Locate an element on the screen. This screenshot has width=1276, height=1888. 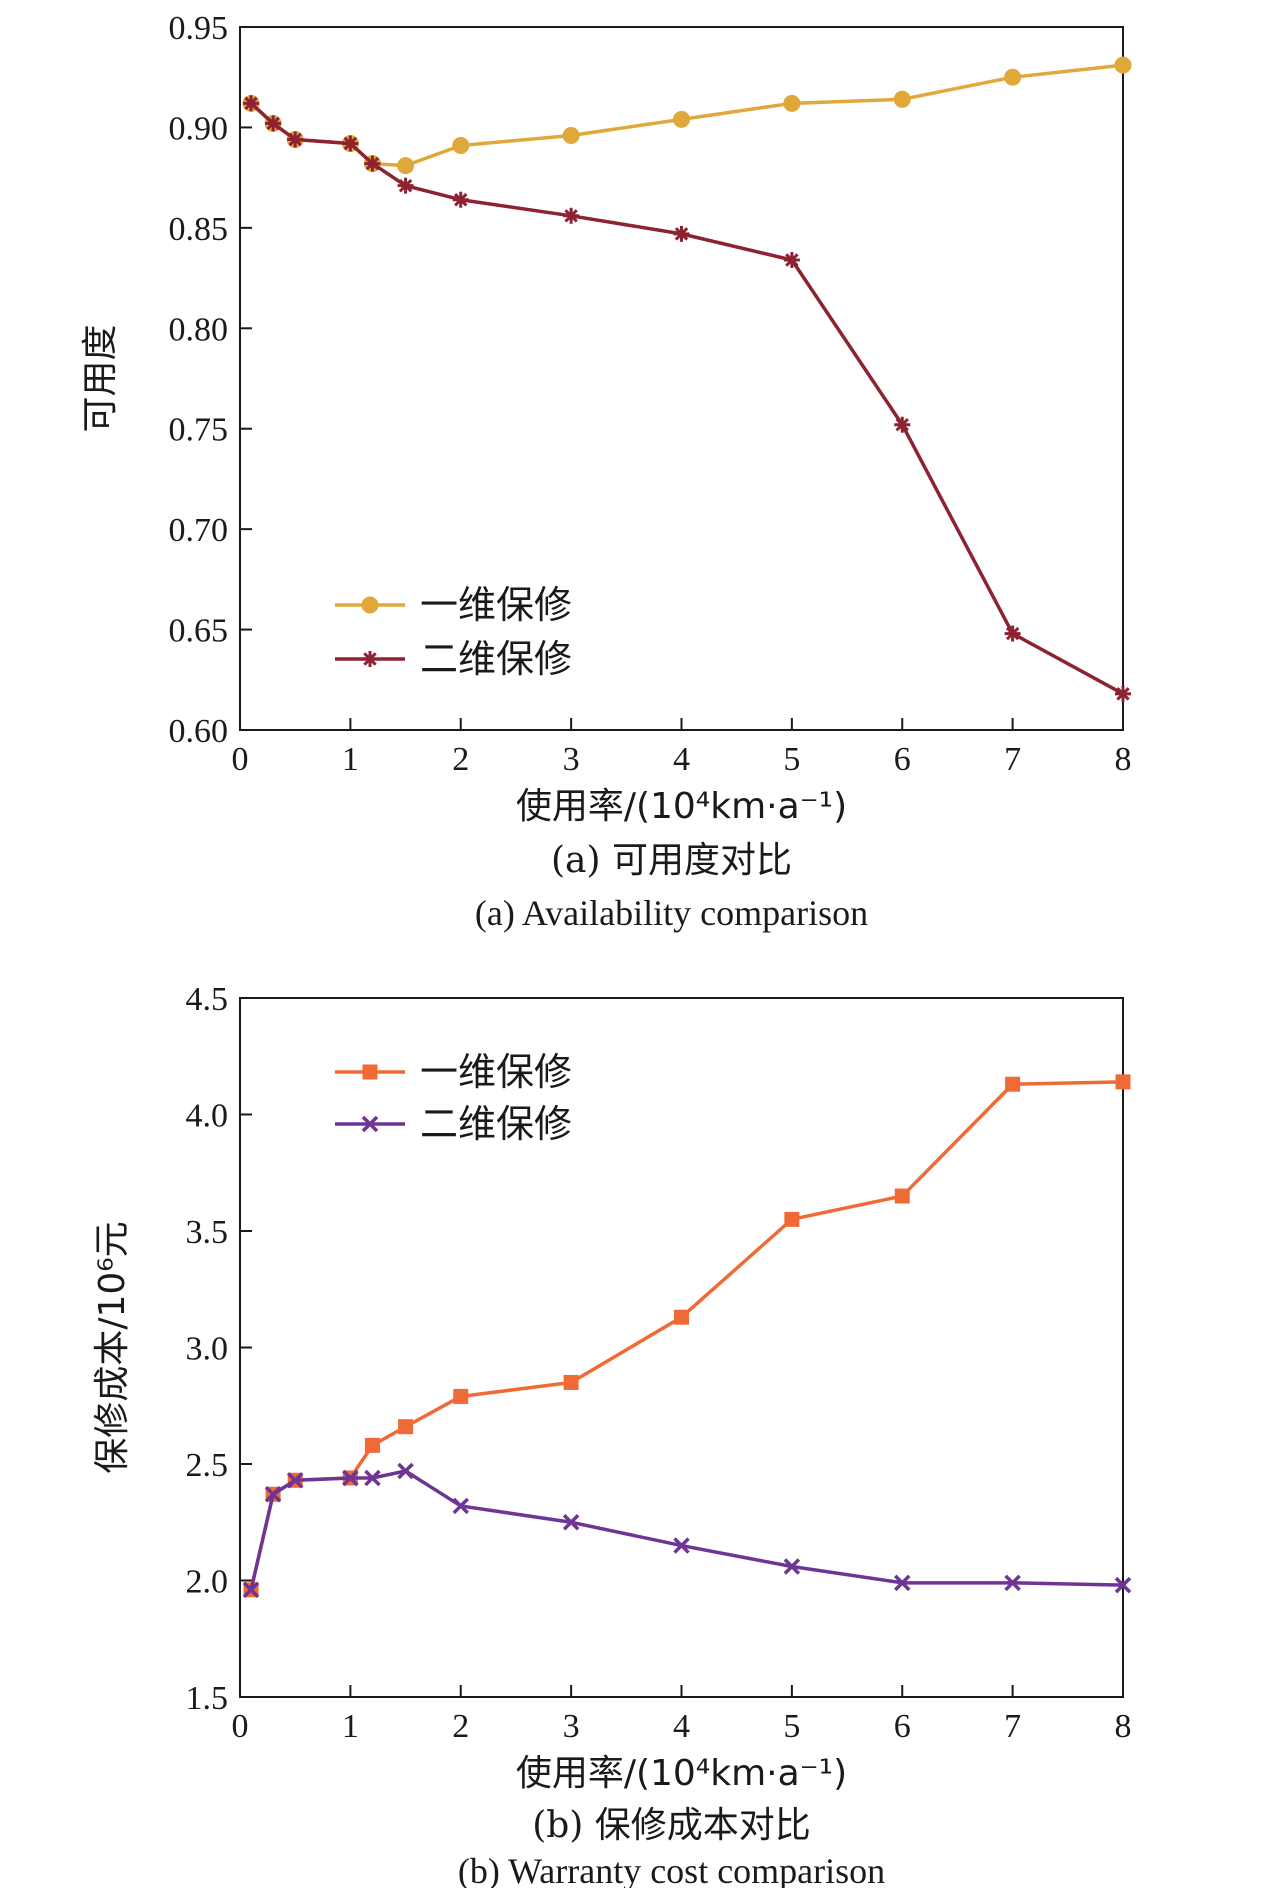
y-tick-label: 0.80 is located at coordinates (199, 329).